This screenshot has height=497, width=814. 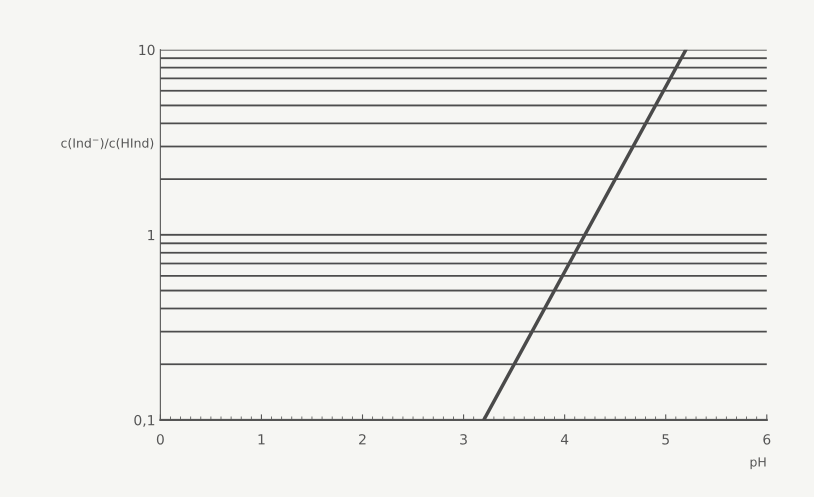 I want to click on x-tick-label: 5, so click(x=665, y=439).